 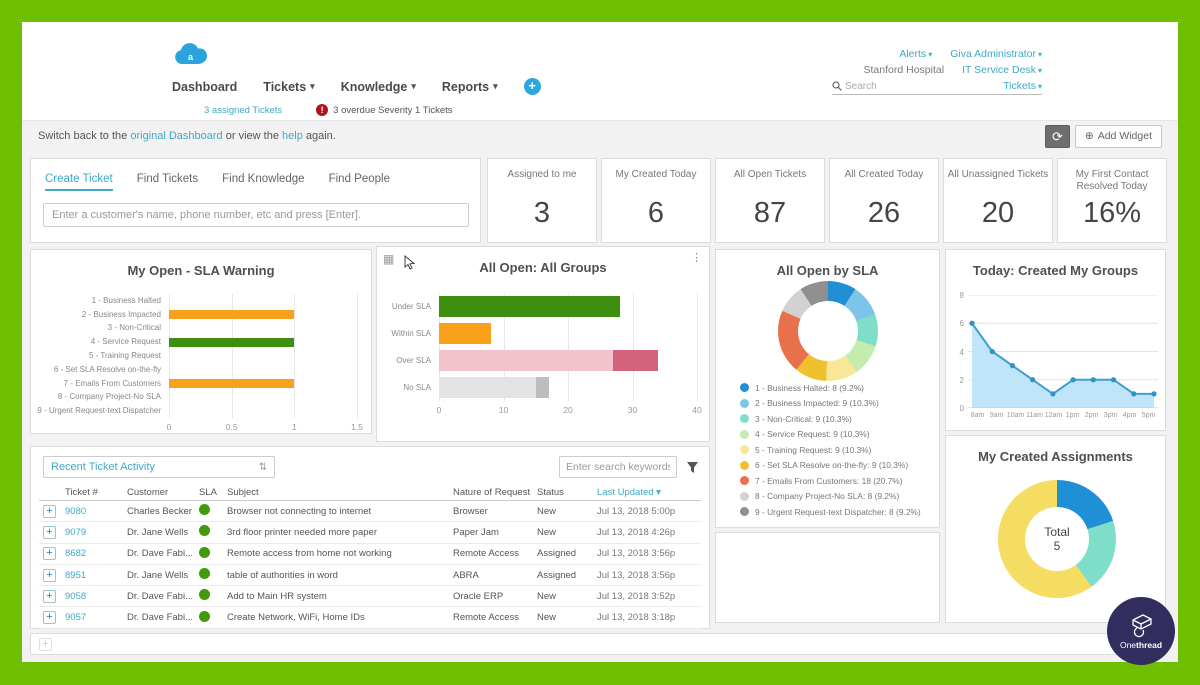 I want to click on stat-card: Assigned to me 3, so click(x=542, y=200).